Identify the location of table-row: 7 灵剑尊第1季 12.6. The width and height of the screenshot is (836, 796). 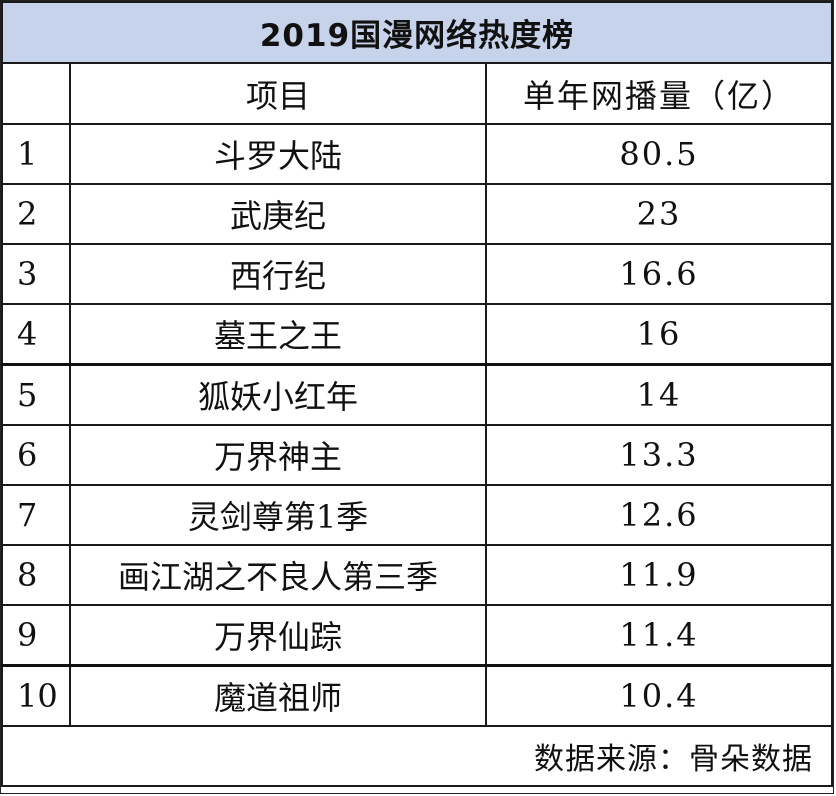
(417, 515).